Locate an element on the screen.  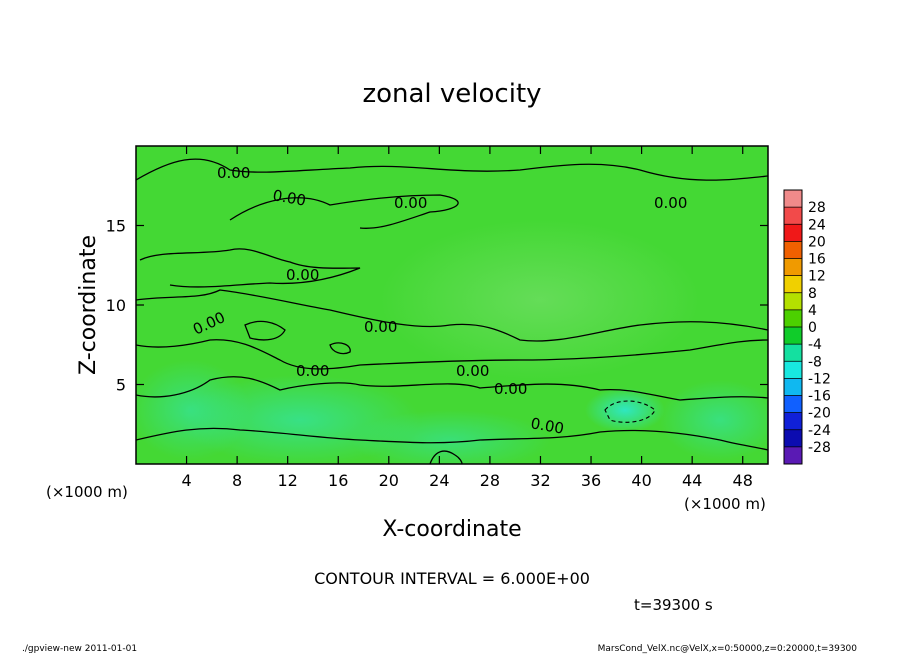
y-tick-label: 10 is located at coordinates (116, 305).